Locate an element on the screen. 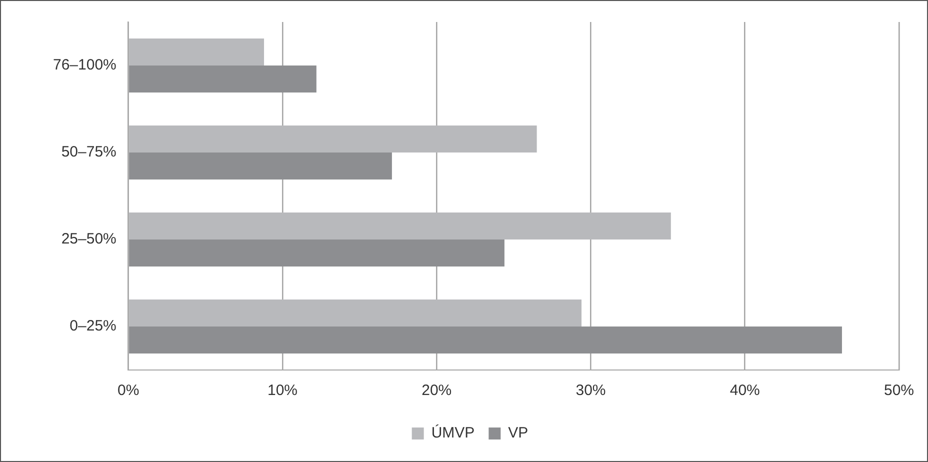 The height and width of the screenshot is (462, 928). y-tick-label: 0–25% is located at coordinates (93, 326).